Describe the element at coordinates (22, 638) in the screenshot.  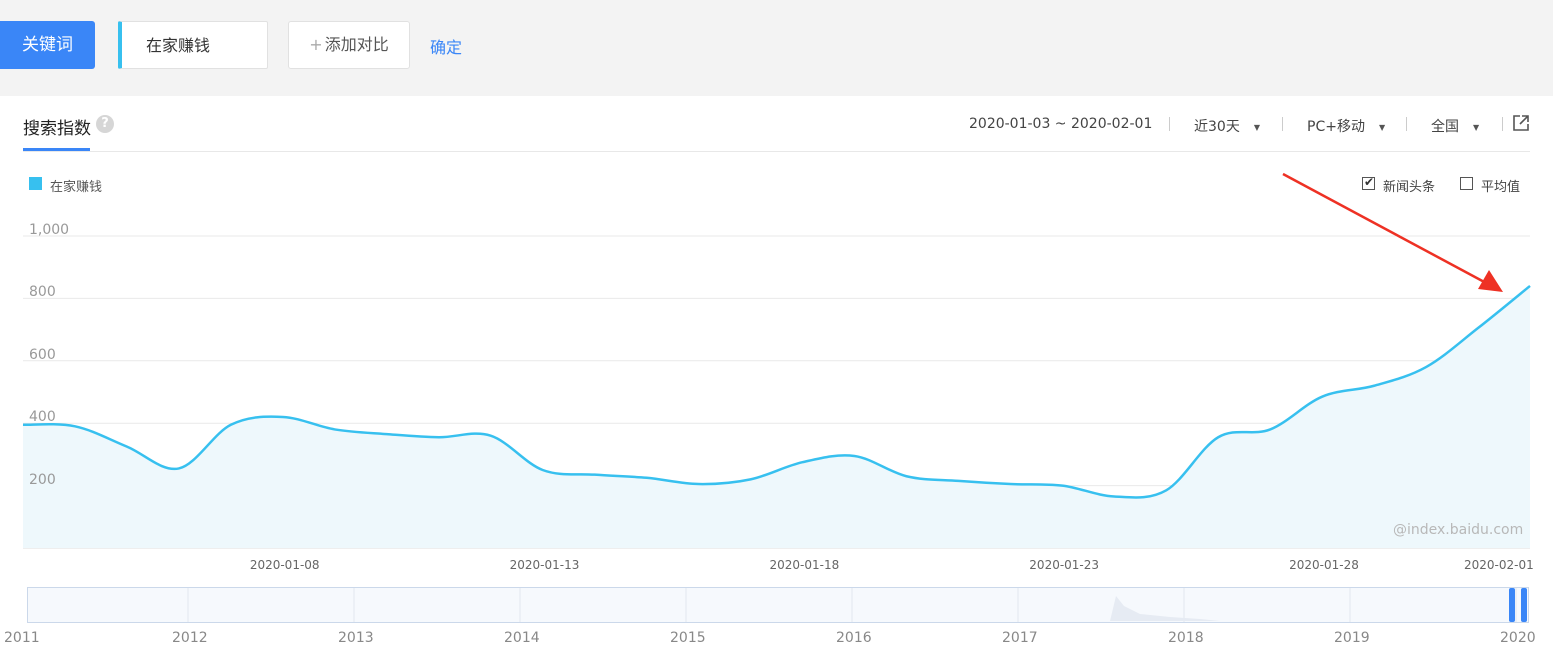
I see `navigator-year-label: 2011` at that location.